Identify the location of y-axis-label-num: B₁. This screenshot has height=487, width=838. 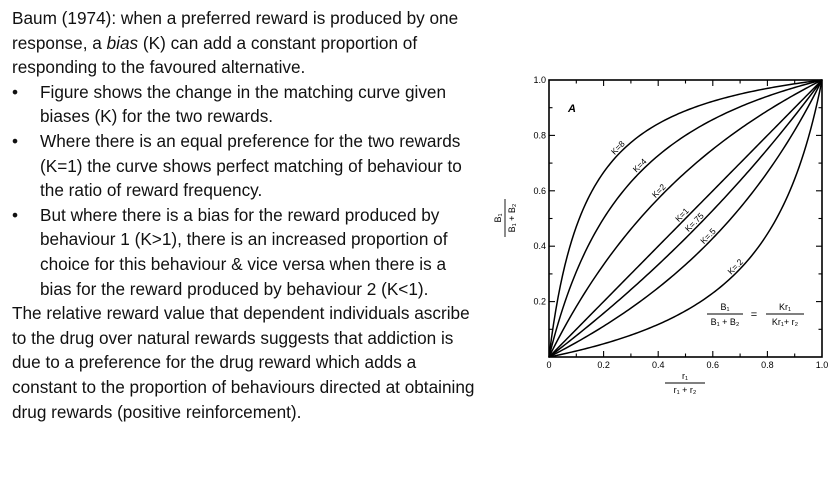
(498, 217).